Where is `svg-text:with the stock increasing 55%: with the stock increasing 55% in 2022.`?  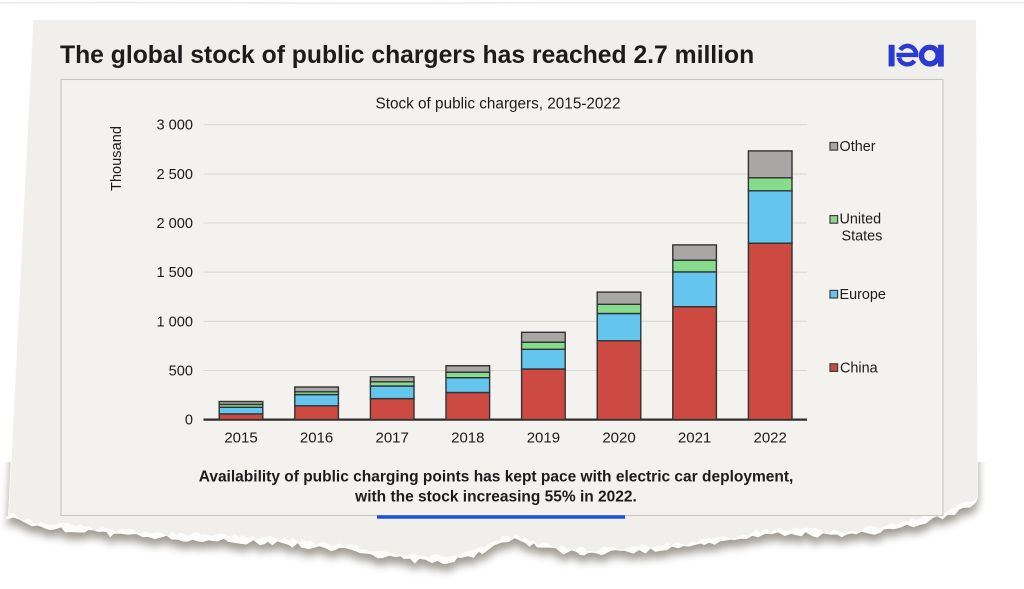 svg-text:with the stock increasing 55%: with the stock increasing 55% in 2022. is located at coordinates (495, 497).